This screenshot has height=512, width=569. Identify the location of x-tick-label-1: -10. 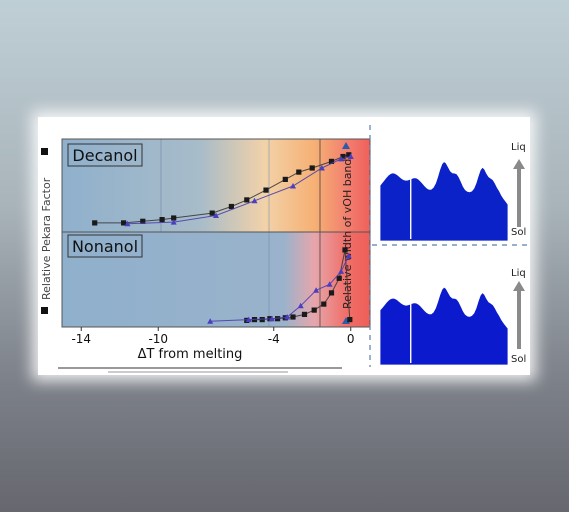
(158, 339).